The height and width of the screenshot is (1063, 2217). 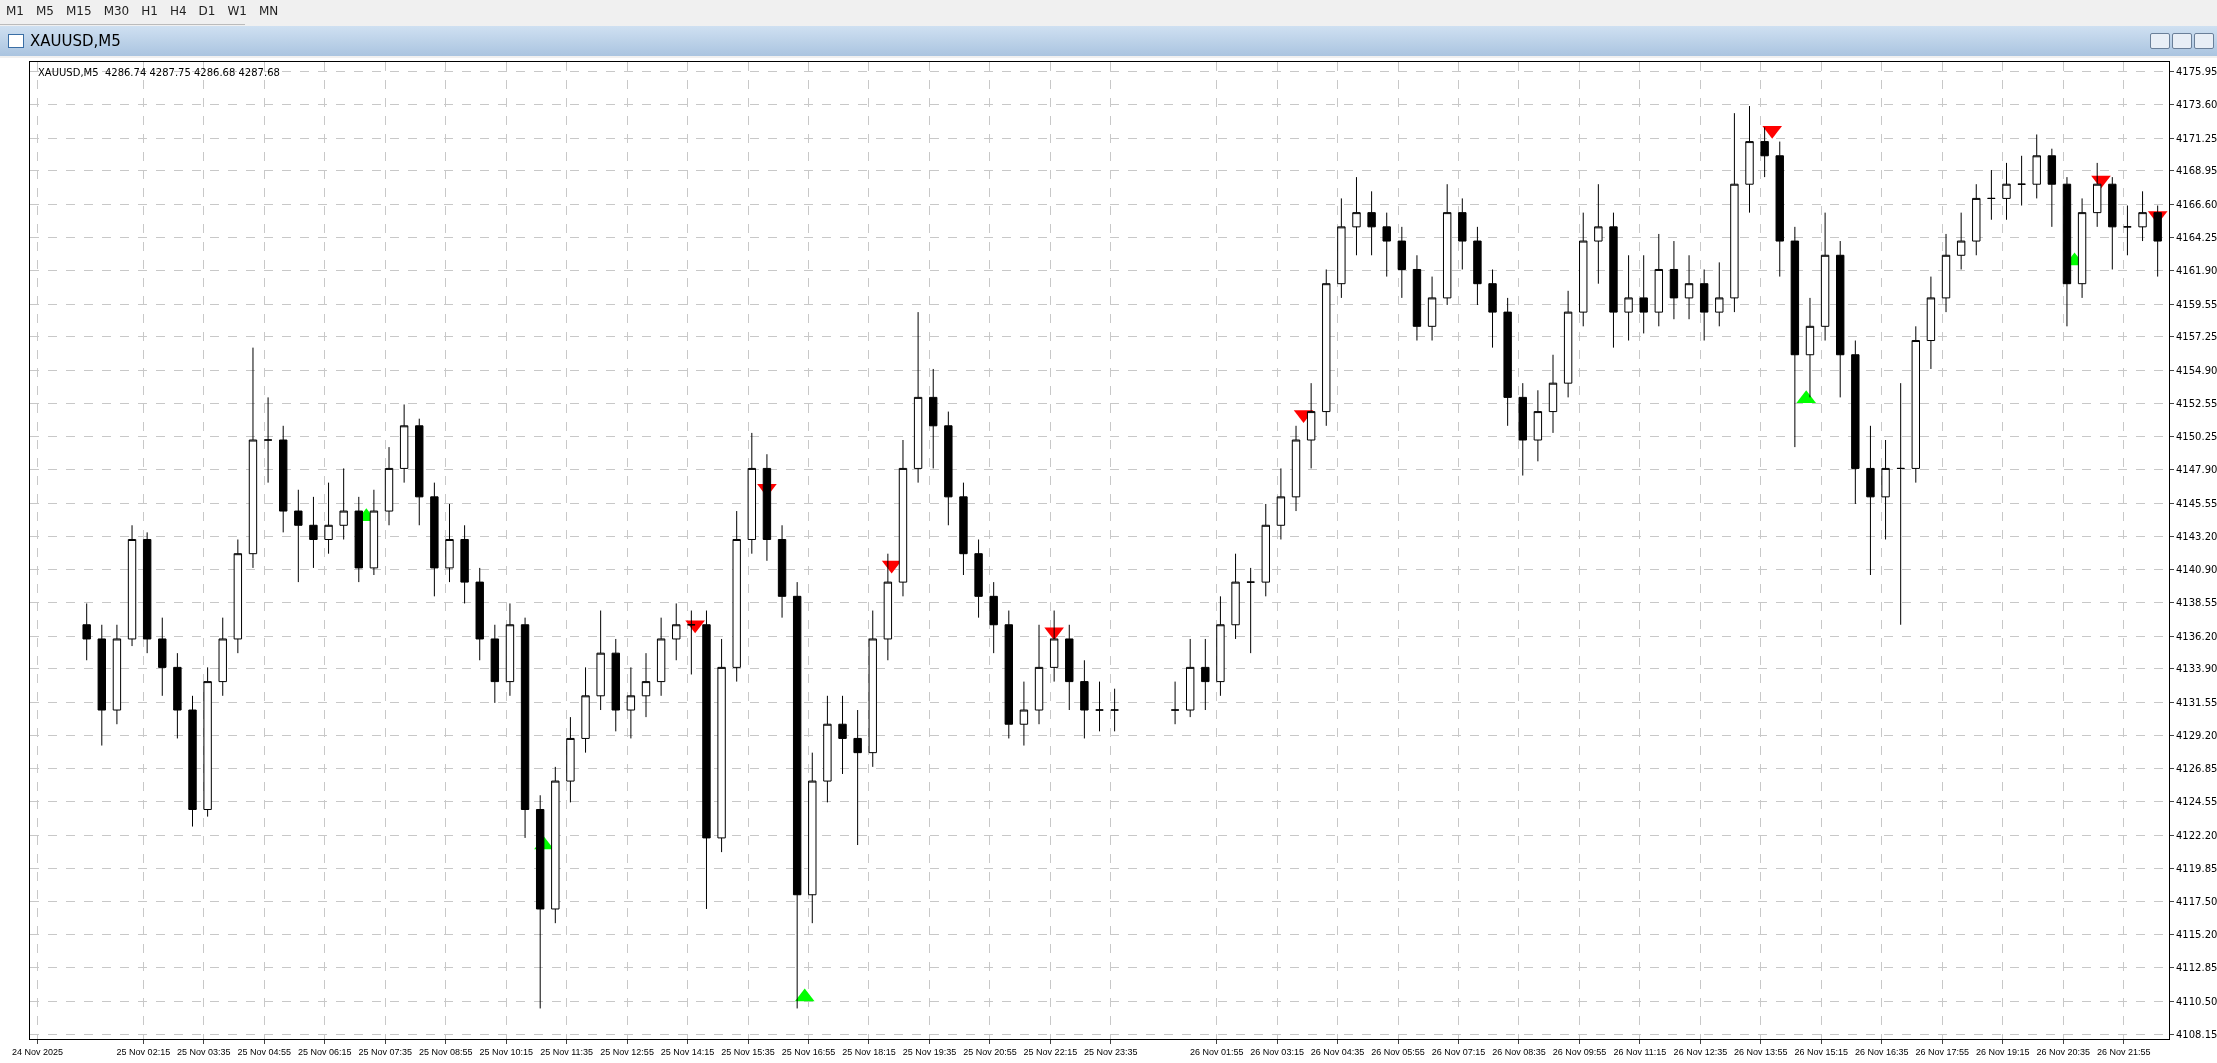 I want to click on x-tick-label: 25 Nov 02:15, so click(x=143, y=1051).